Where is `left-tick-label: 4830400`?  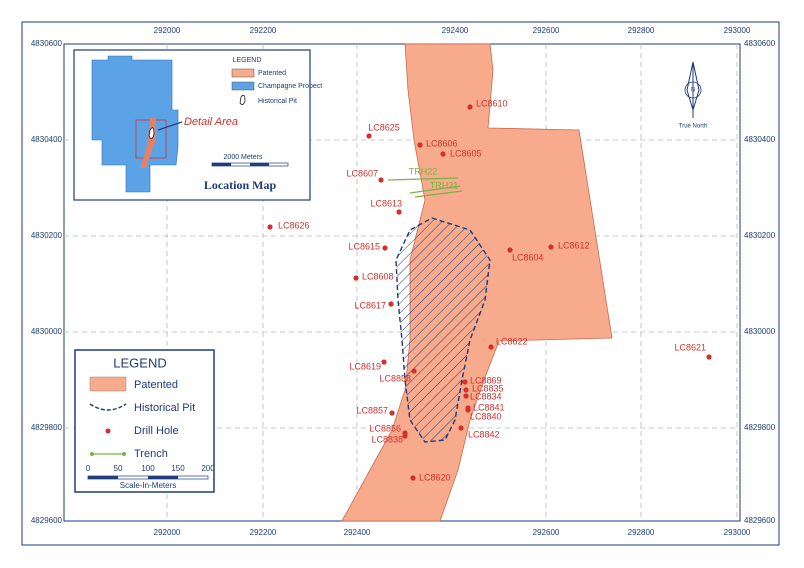
left-tick-label: 4830400 is located at coordinates (47, 139).